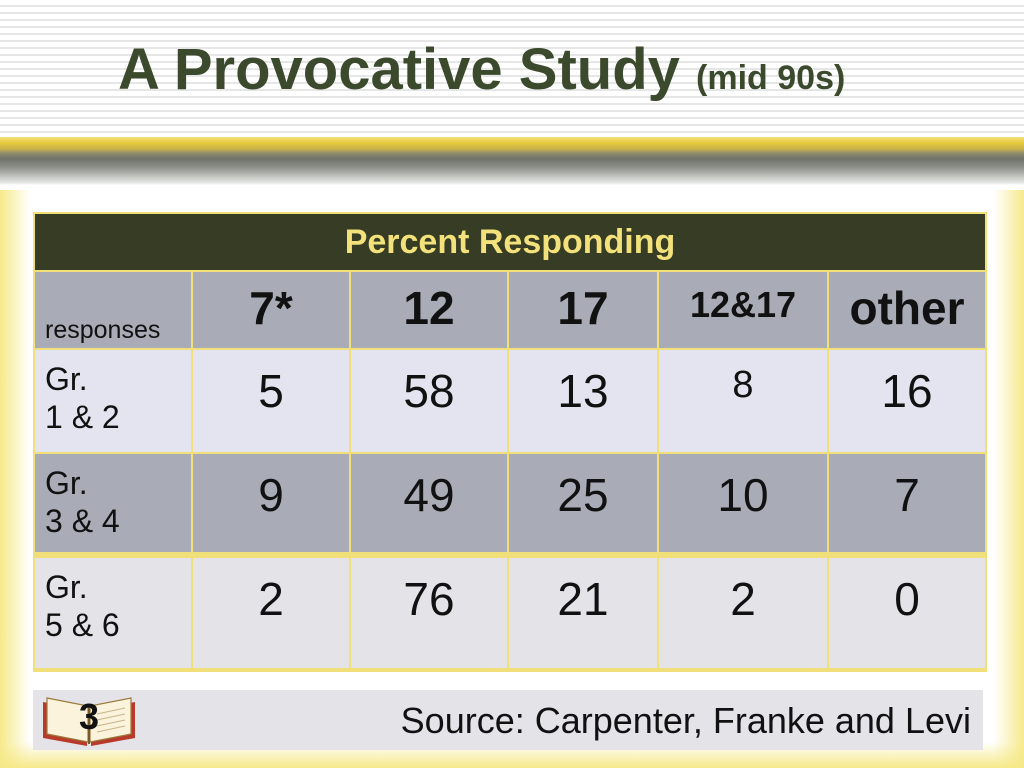 The height and width of the screenshot is (768, 1024). I want to click on footer-bar: 3 Source: Carpenter, Franke and Levi, so click(508, 720).